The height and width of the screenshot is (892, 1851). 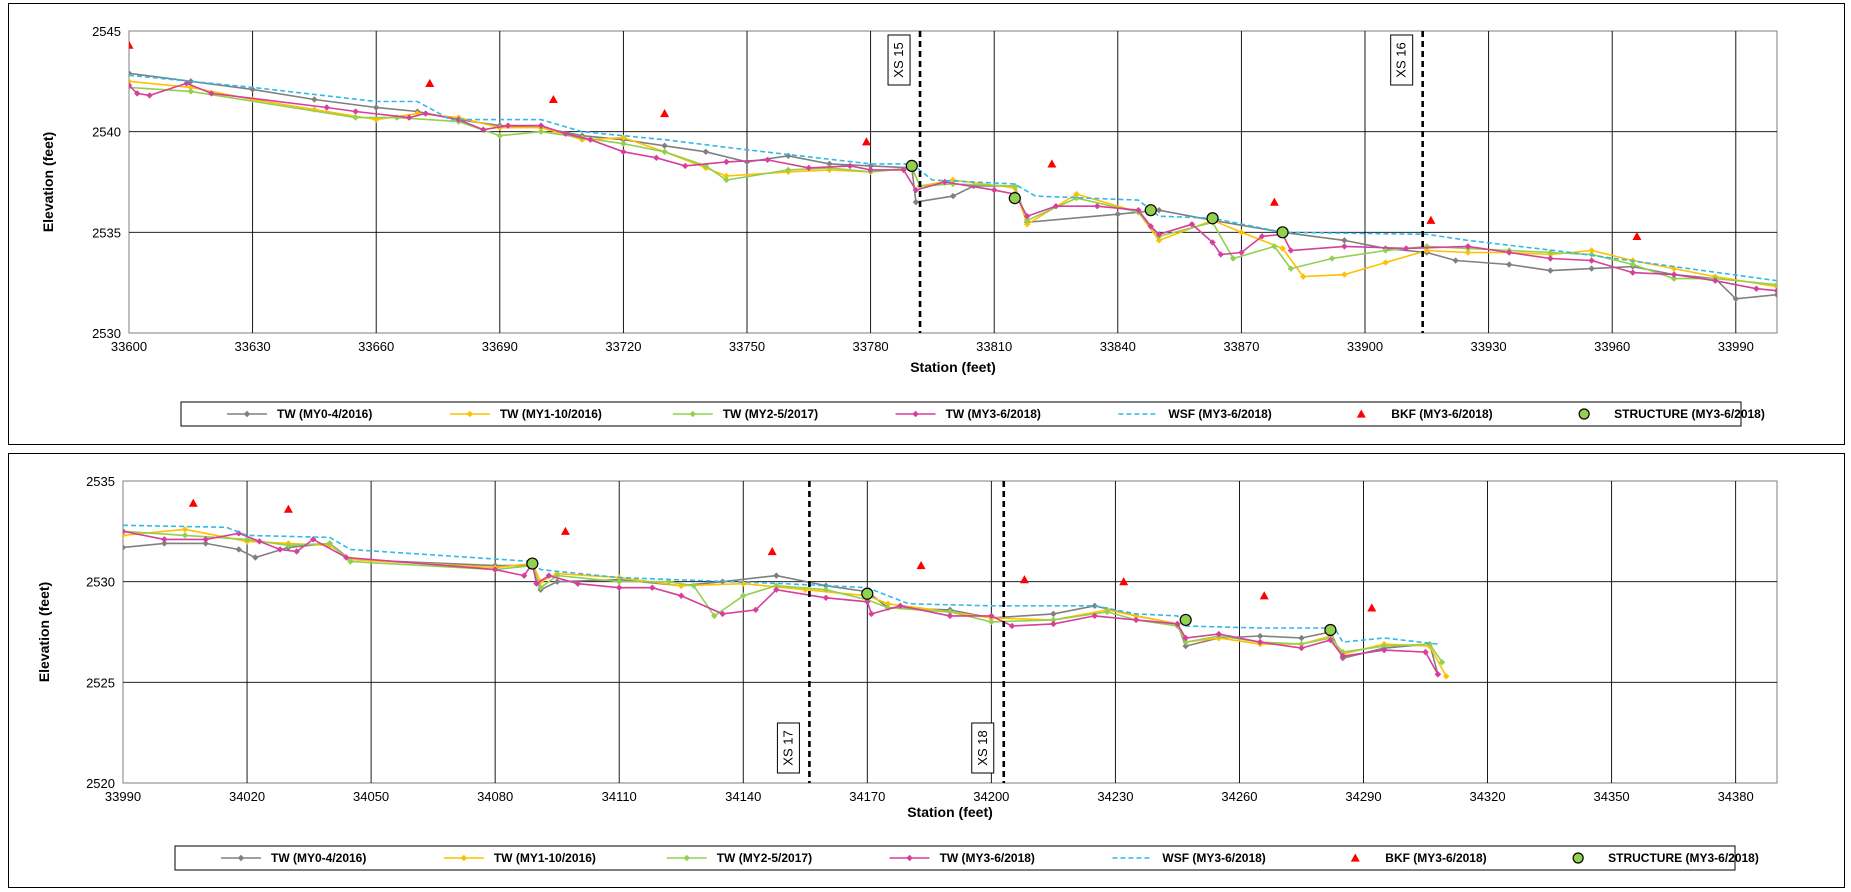 What do you see at coordinates (100, 582) in the screenshot?
I see `y-tick-label: 2530` at bounding box center [100, 582].